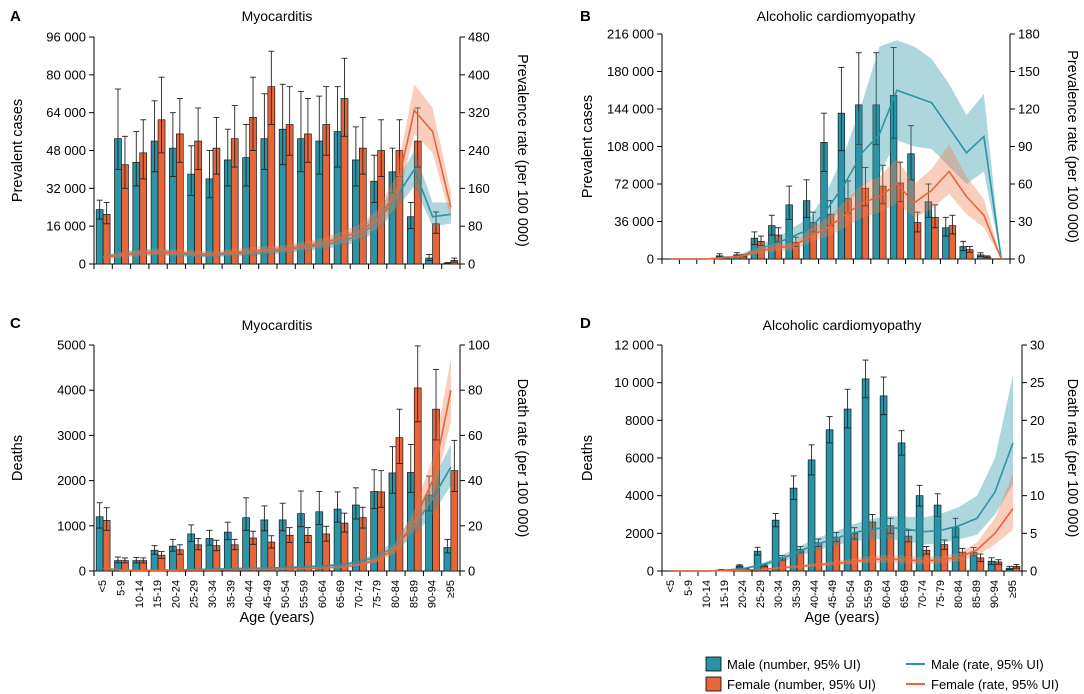 Image resolution: width=1084 pixels, height=694 pixels. What do you see at coordinates (475, 480) in the screenshot?
I see `y2-tick-label: 40` at bounding box center [475, 480].